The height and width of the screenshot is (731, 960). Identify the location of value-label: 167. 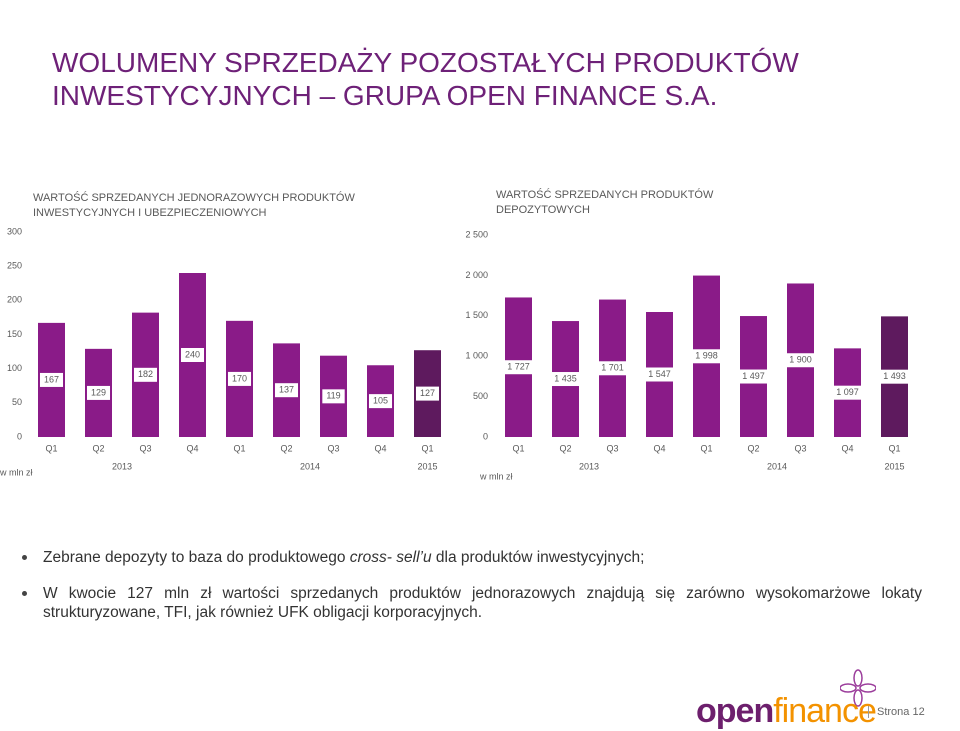
(51, 379).